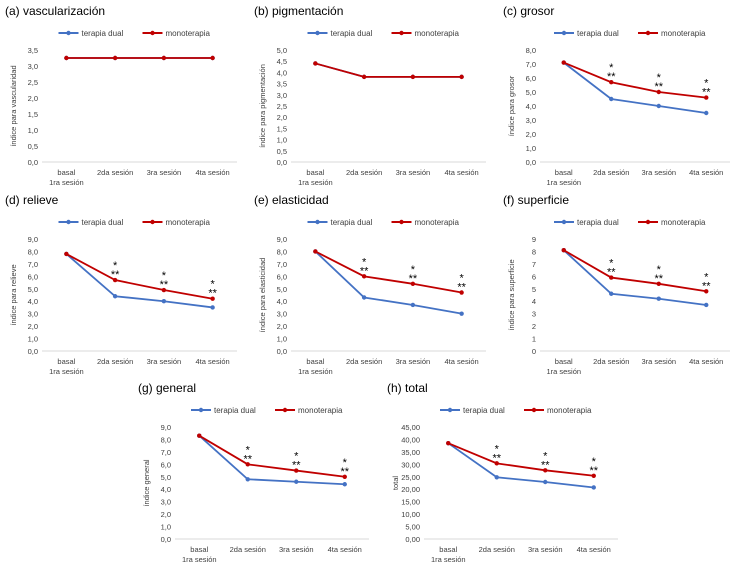  I want to click on chart-title: (f) superficie, so click(536, 200).